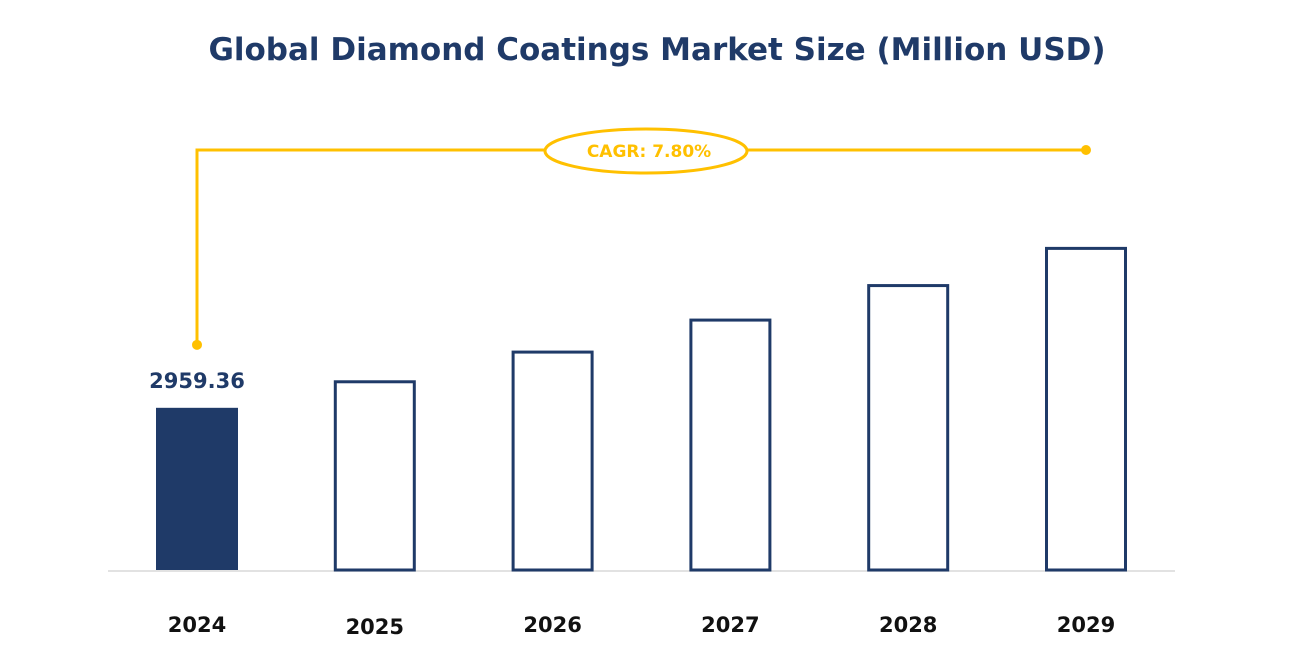 Image resolution: width=1297 pixels, height=670 pixels. What do you see at coordinates (908, 428) in the screenshot?
I see `bar-2028` at bounding box center [908, 428].